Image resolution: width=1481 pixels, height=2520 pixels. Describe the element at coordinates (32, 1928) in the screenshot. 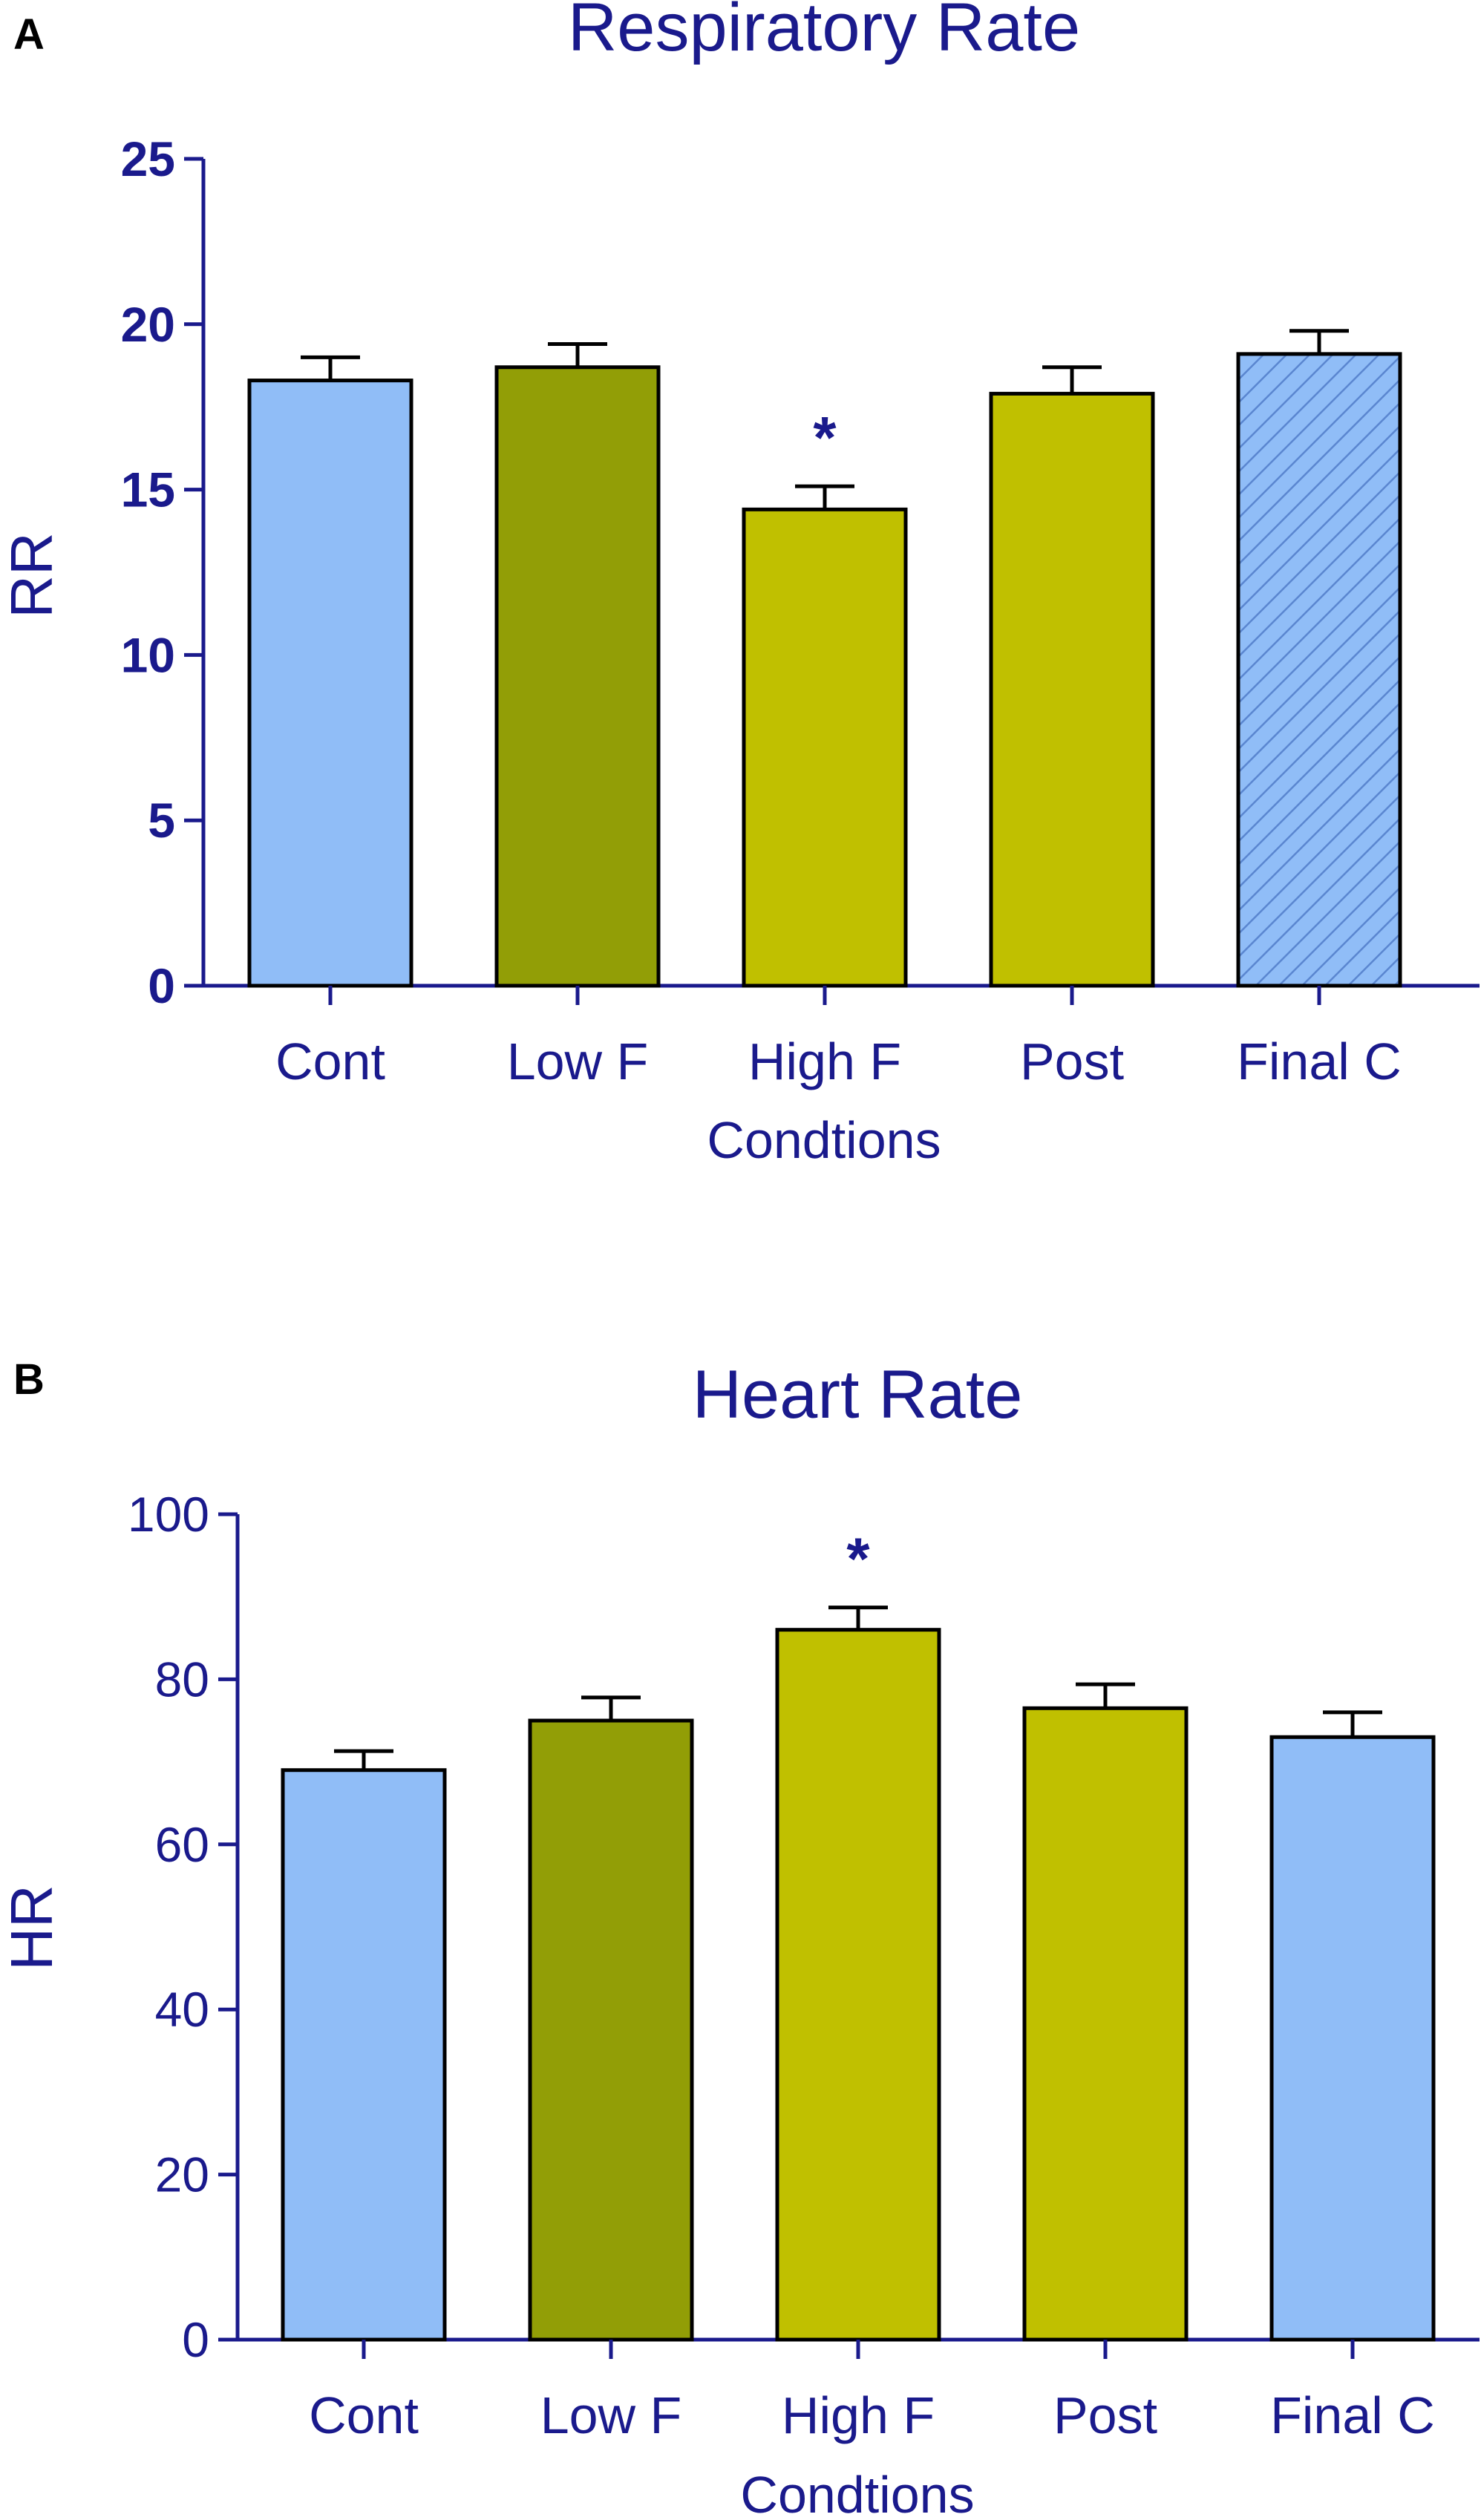

I see `y-axis-label: HR` at that location.